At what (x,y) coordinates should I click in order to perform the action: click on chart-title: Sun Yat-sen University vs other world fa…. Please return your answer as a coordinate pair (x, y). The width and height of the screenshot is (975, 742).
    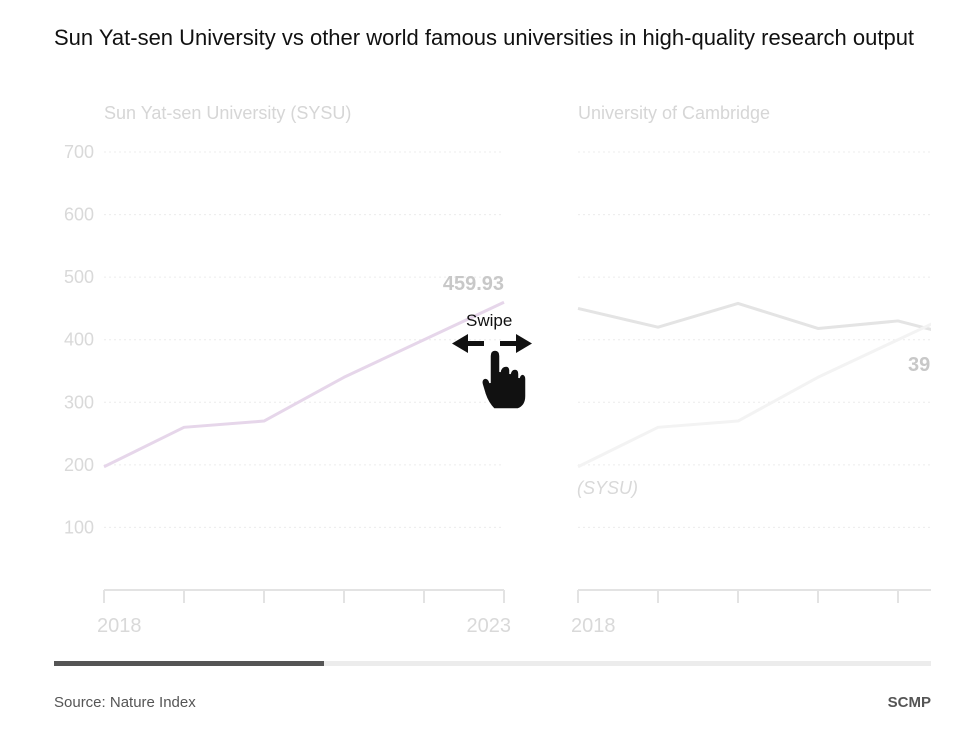
    Looking at the image, I should click on (484, 37).